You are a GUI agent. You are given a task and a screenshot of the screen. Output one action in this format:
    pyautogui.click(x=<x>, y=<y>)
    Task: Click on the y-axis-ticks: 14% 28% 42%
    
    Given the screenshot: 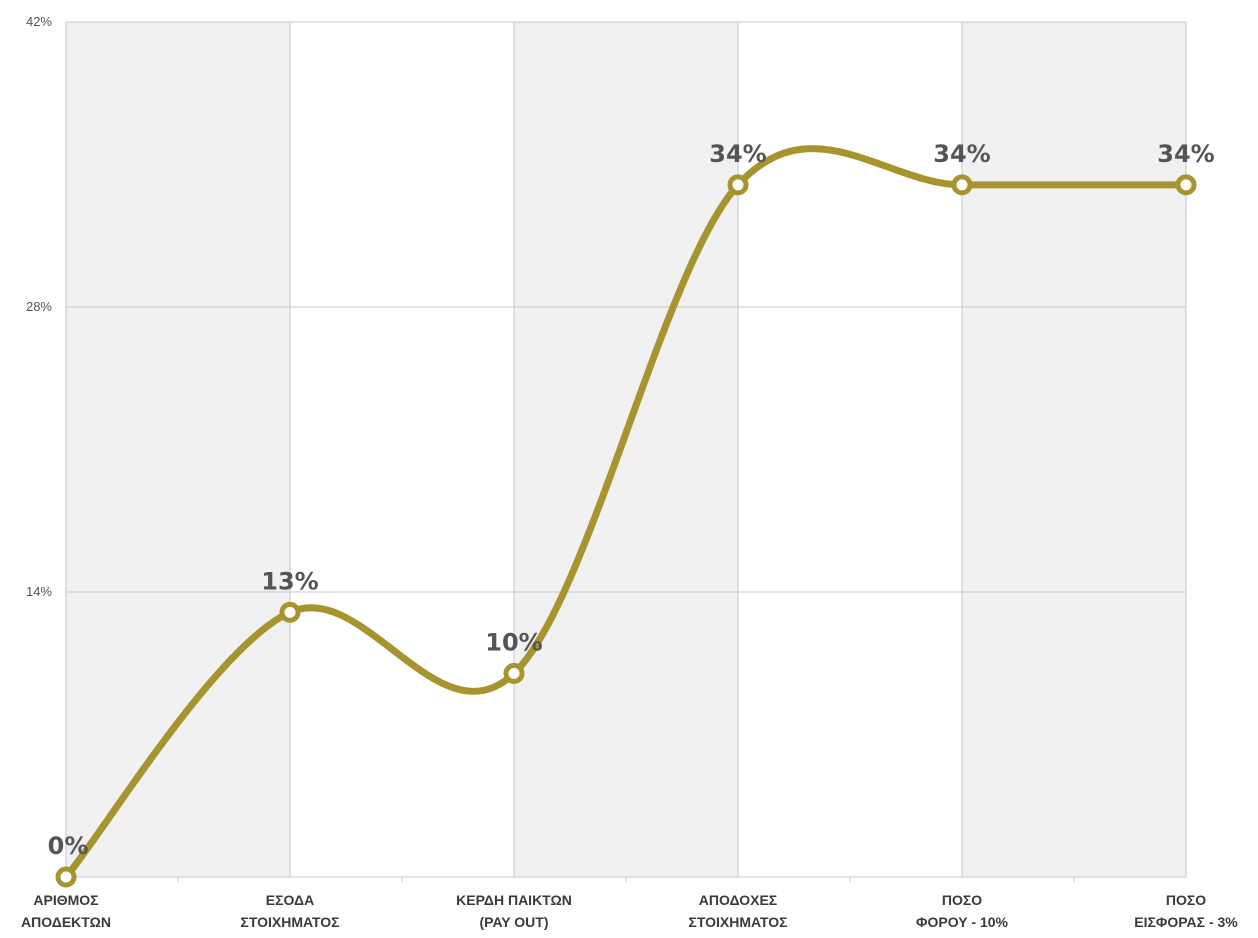 What is the action you would take?
    pyautogui.click(x=39, y=306)
    